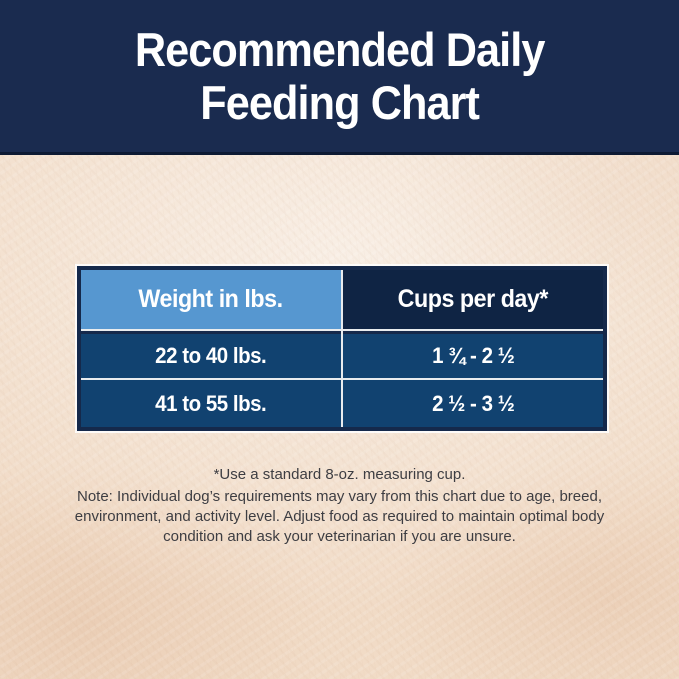 This screenshot has height=679, width=679. I want to click on table-cell-weight-row2: 41 to 55 lbs., so click(211, 403).